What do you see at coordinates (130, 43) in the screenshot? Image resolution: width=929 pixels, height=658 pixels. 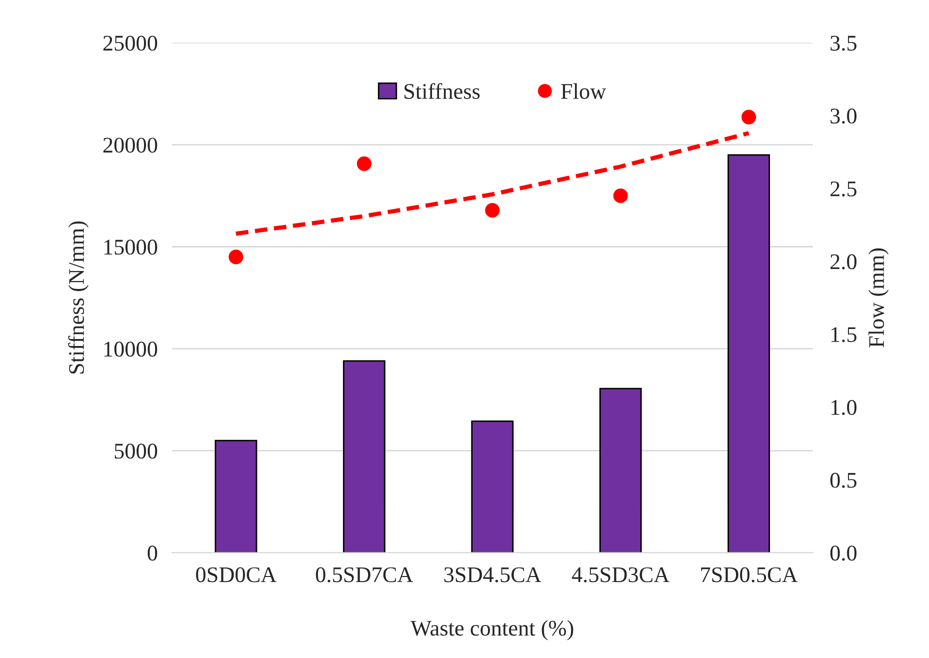 I see `y-tick-label: 25000` at bounding box center [130, 43].